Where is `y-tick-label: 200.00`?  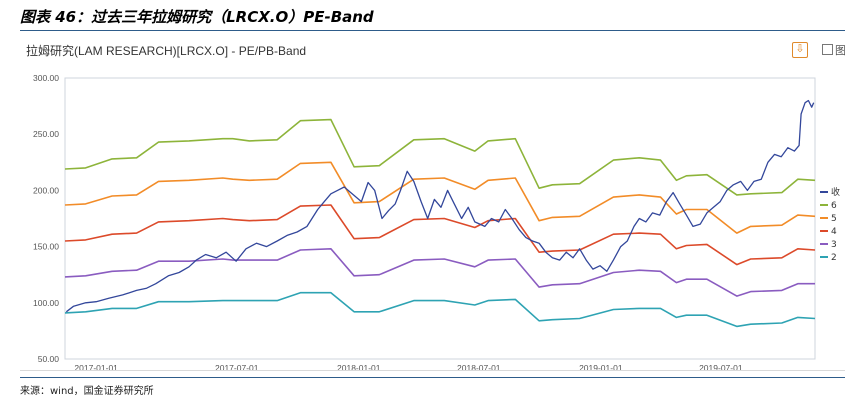
y-tick-label: 200.00 is located at coordinates (46, 190).